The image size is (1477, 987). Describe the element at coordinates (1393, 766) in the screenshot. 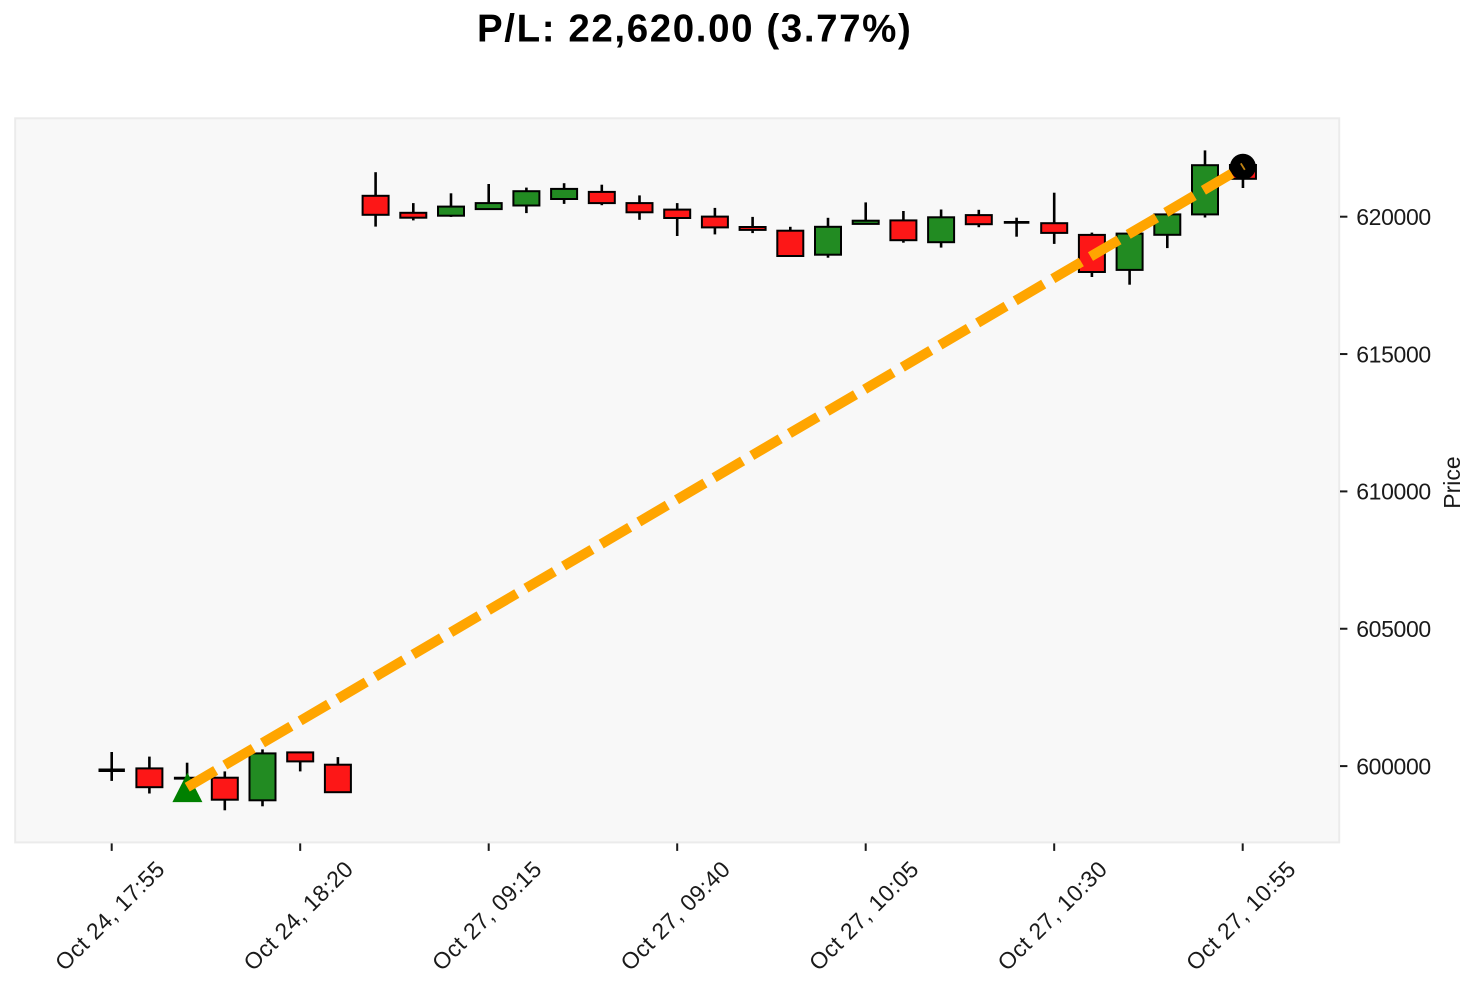

I see `svg-text: 600000` at that location.